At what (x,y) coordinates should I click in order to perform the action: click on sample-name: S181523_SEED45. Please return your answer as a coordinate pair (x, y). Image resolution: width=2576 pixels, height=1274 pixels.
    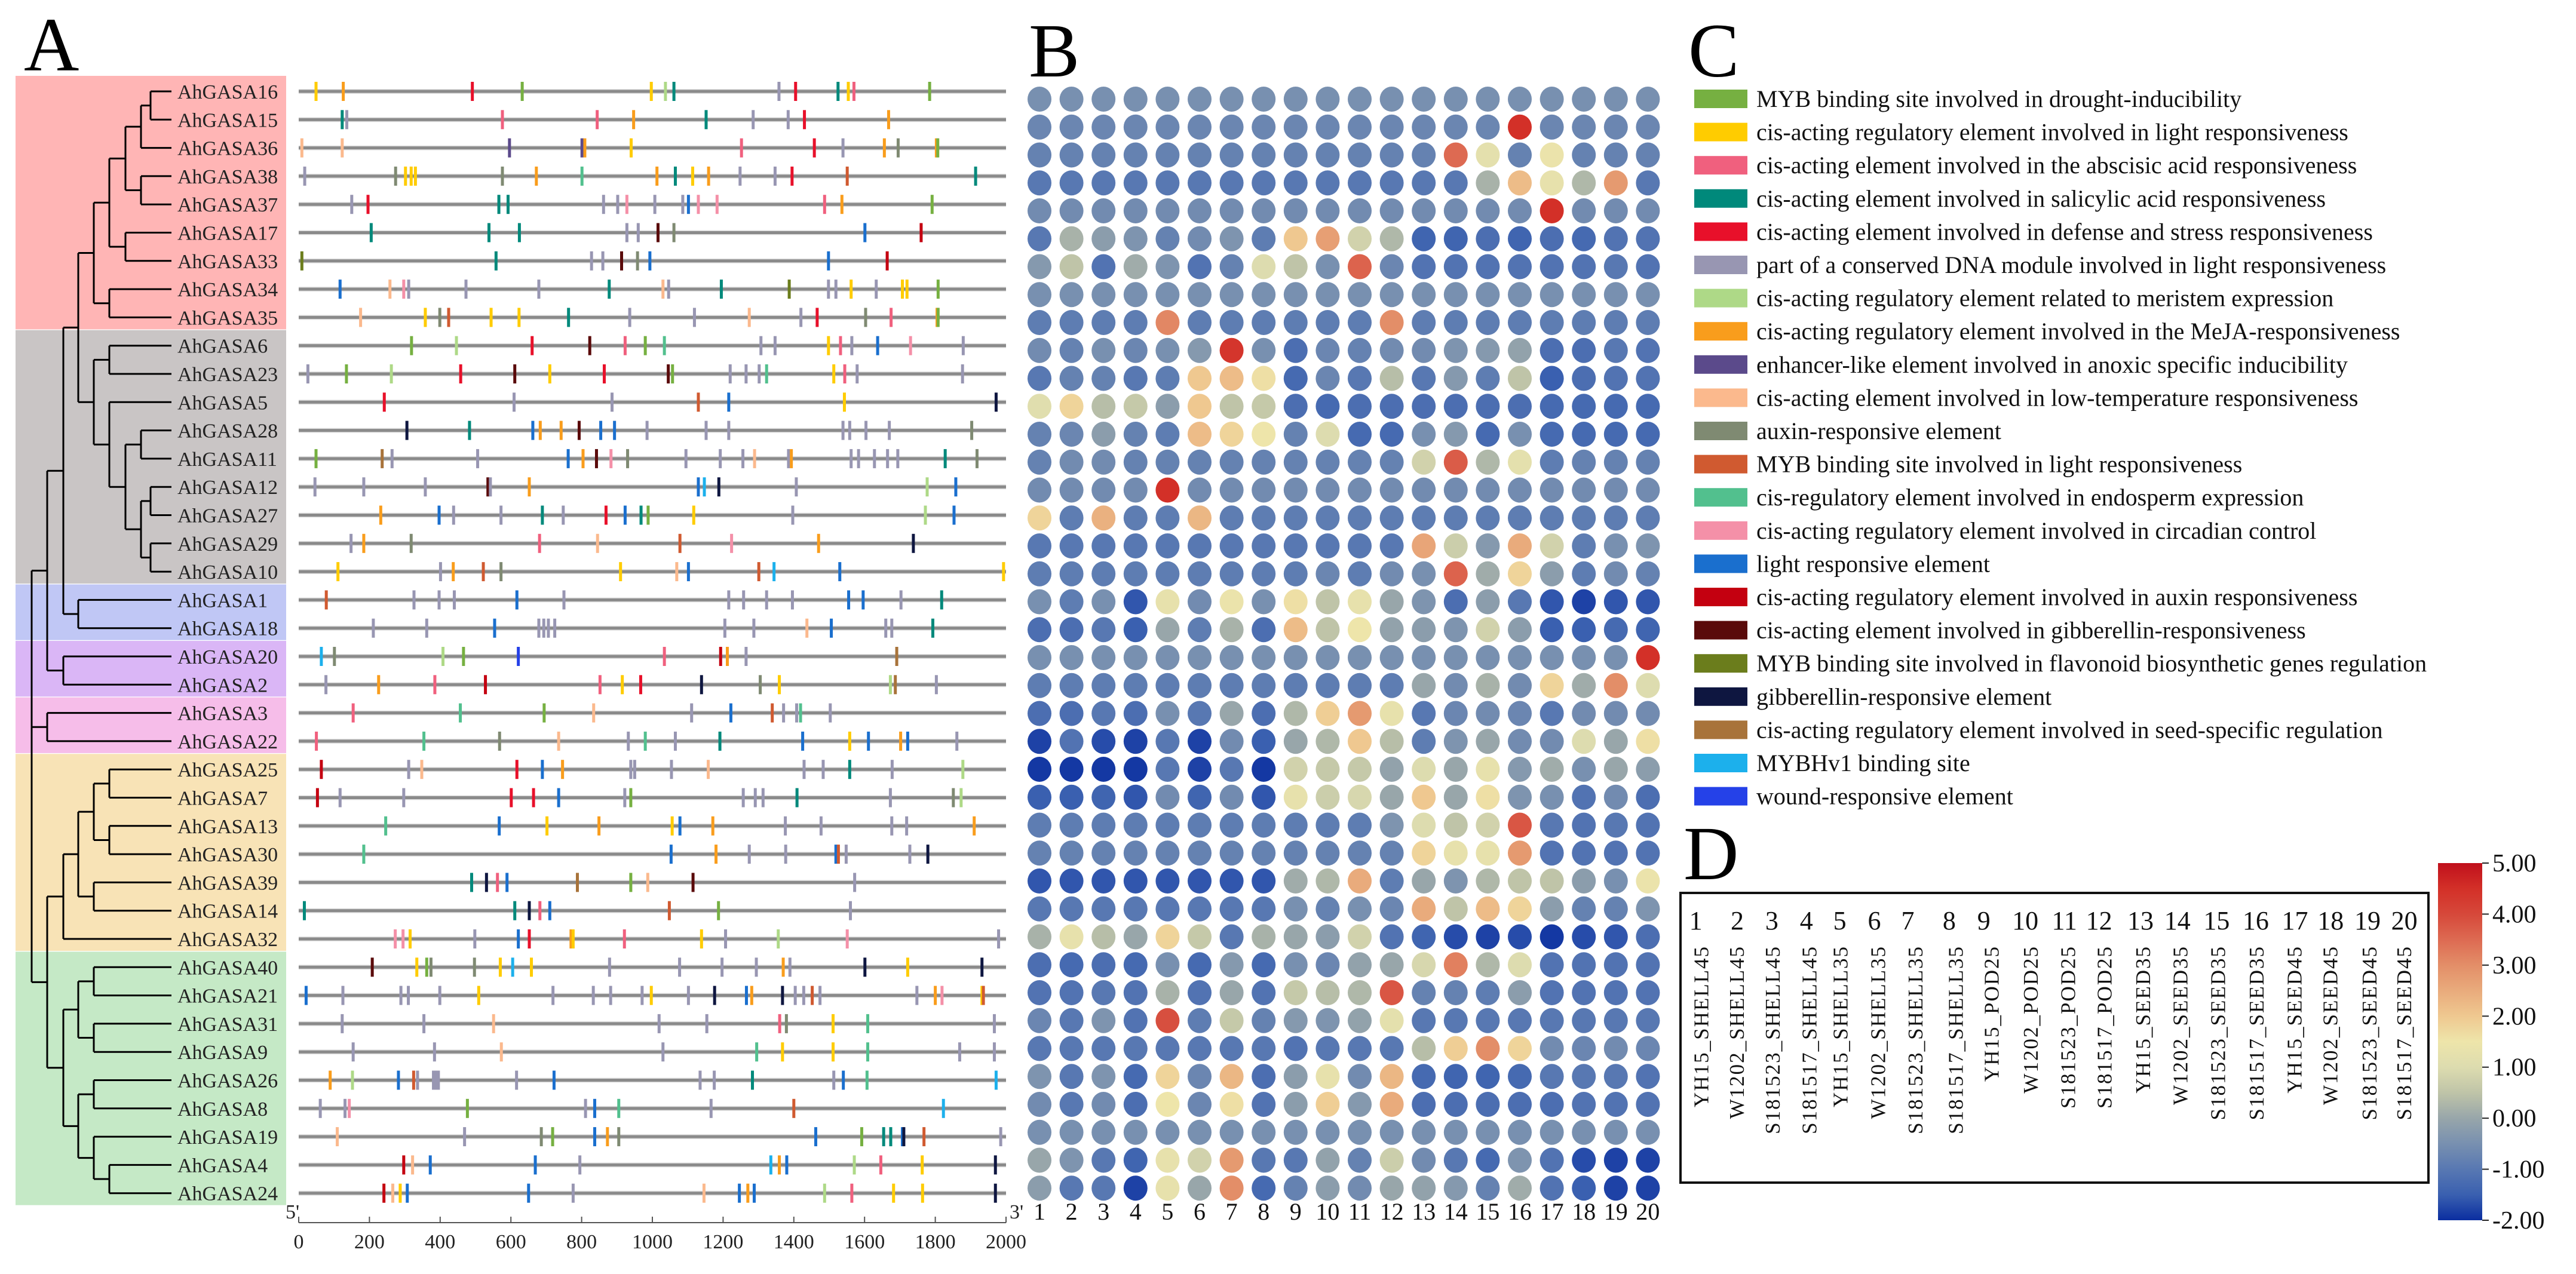
    Looking at the image, I should click on (2369, 1032).